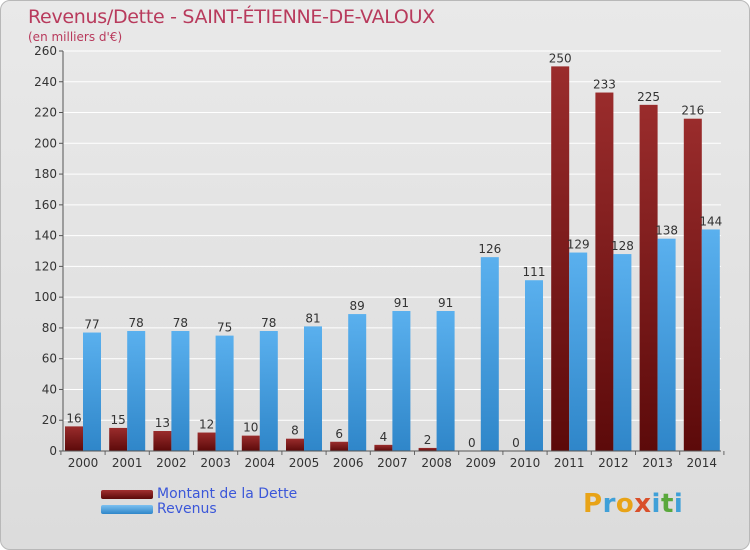 The width and height of the screenshot is (750, 550). What do you see at coordinates (49, 420) in the screenshot?
I see `y-tick-label: 20` at bounding box center [49, 420].